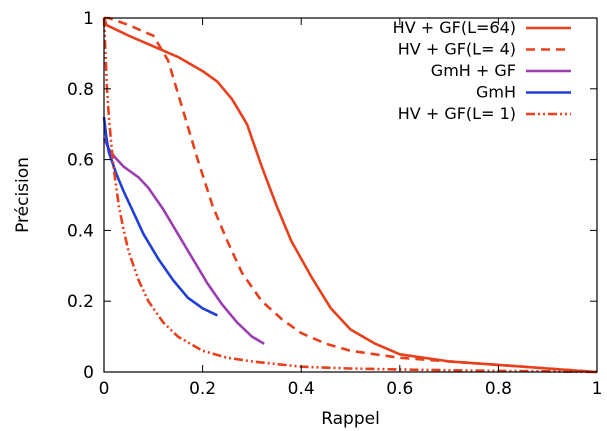 This screenshot has width=607, height=431. What do you see at coordinates (498, 389) in the screenshot?
I see `x-tick-label: 0.8` at bounding box center [498, 389].